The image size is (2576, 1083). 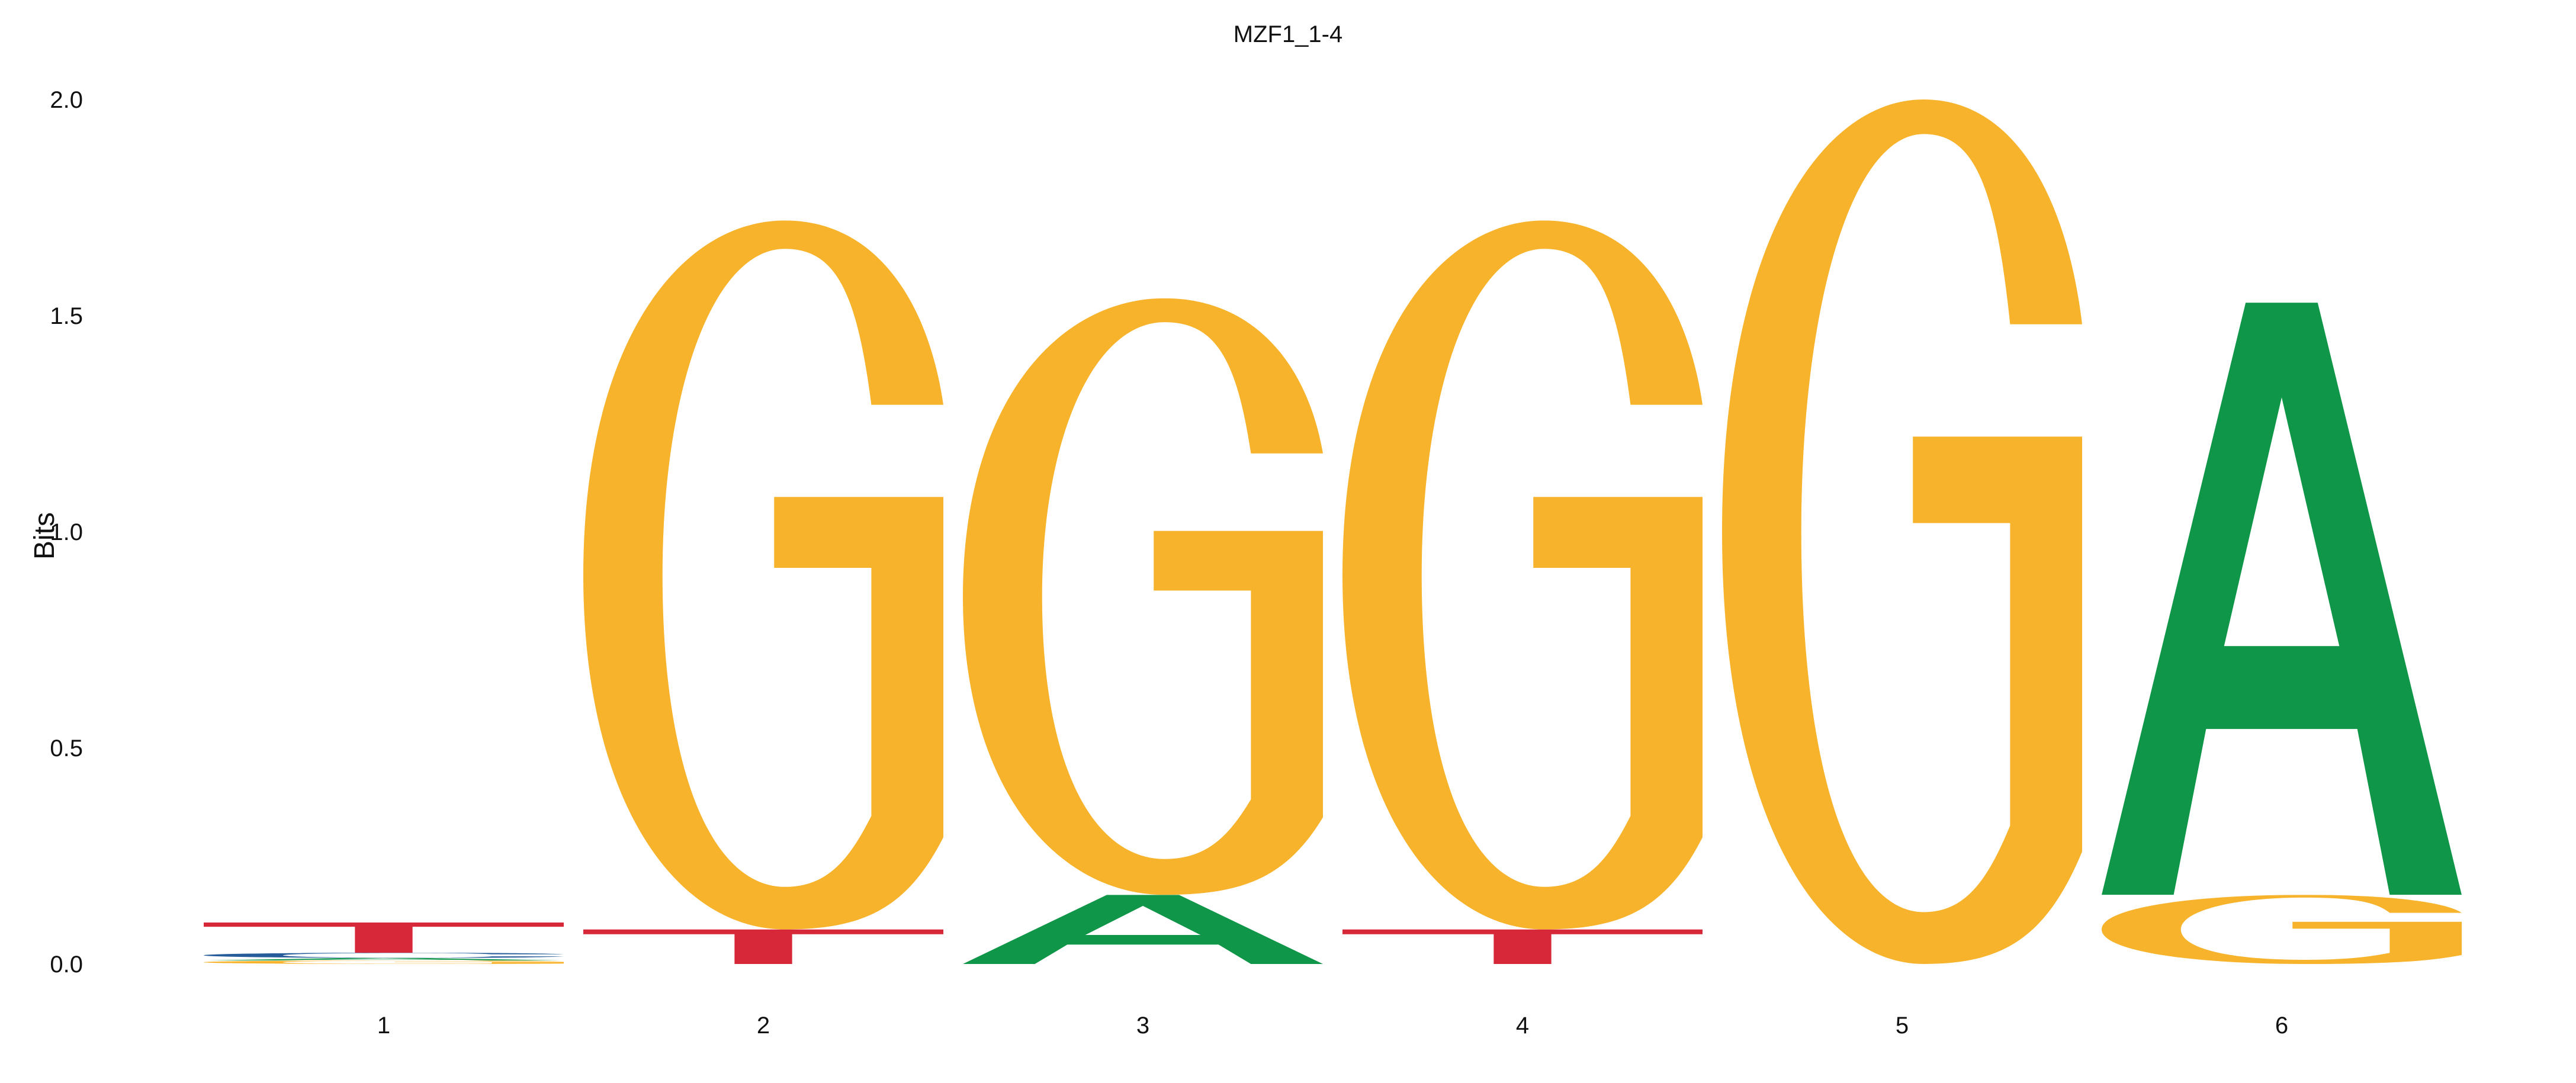 I want to click on y-tick-label: 1.5, so click(x=66, y=316).